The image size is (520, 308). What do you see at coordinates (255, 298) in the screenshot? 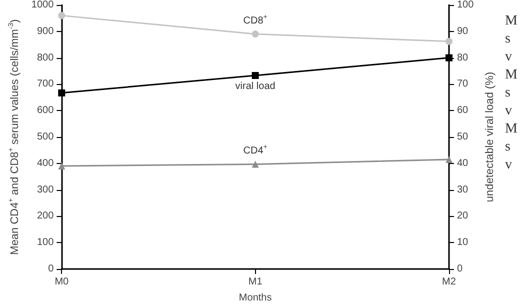
I see `x-axis-title: Months` at bounding box center [255, 298].